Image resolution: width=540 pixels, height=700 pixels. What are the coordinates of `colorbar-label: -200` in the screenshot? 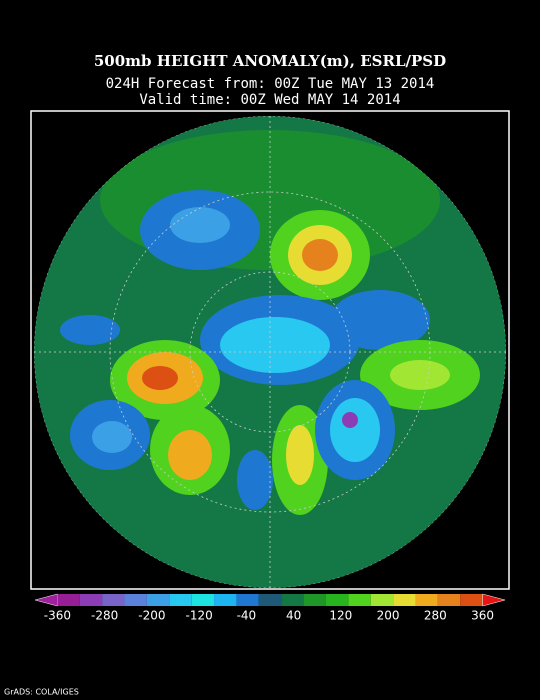 It's located at (151, 616).